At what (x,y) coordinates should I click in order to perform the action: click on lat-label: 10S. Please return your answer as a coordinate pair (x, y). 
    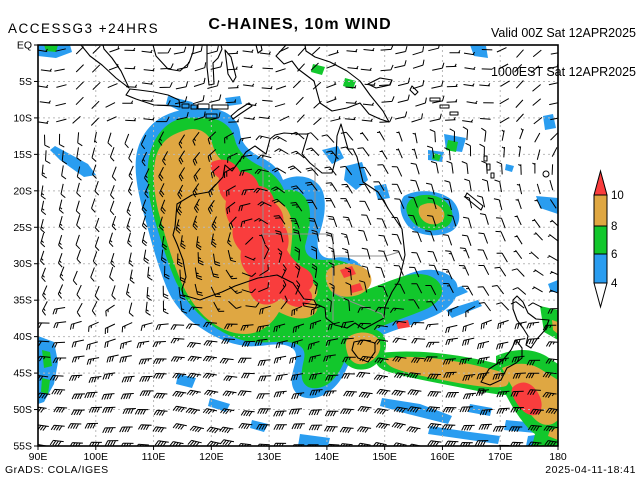
    Looking at the image, I should click on (22, 118).